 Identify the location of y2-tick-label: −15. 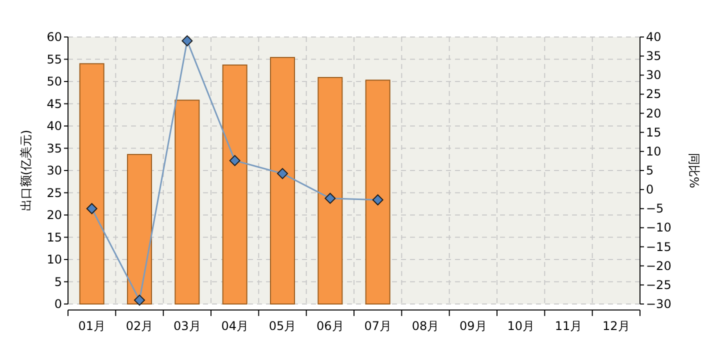
(659, 247).